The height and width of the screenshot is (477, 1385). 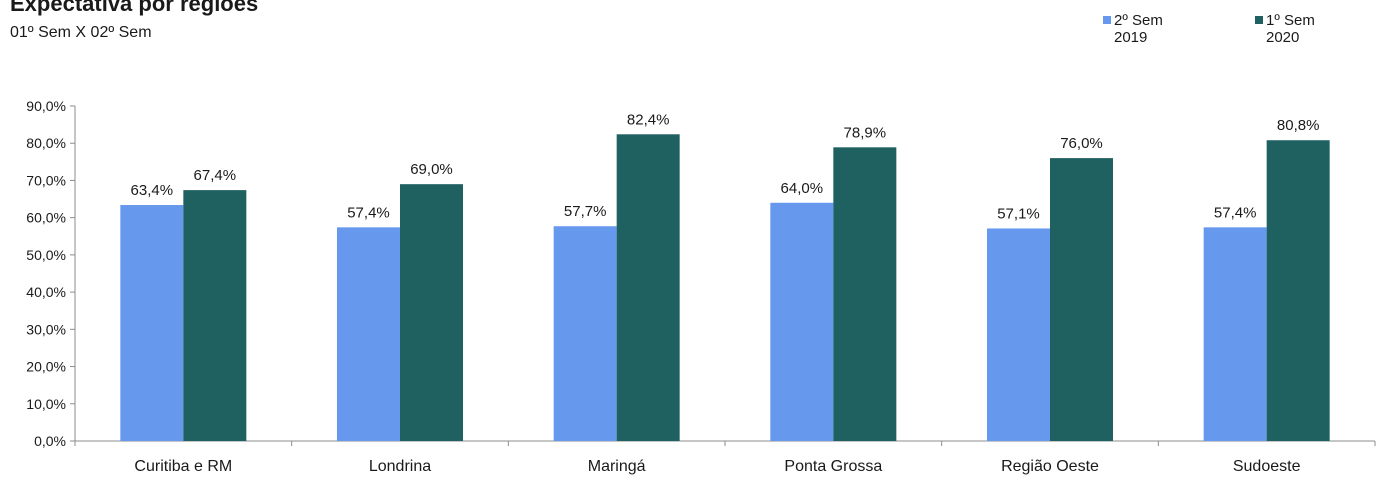 What do you see at coordinates (46, 404) in the screenshot?
I see `y-tick-label: 10,0%` at bounding box center [46, 404].